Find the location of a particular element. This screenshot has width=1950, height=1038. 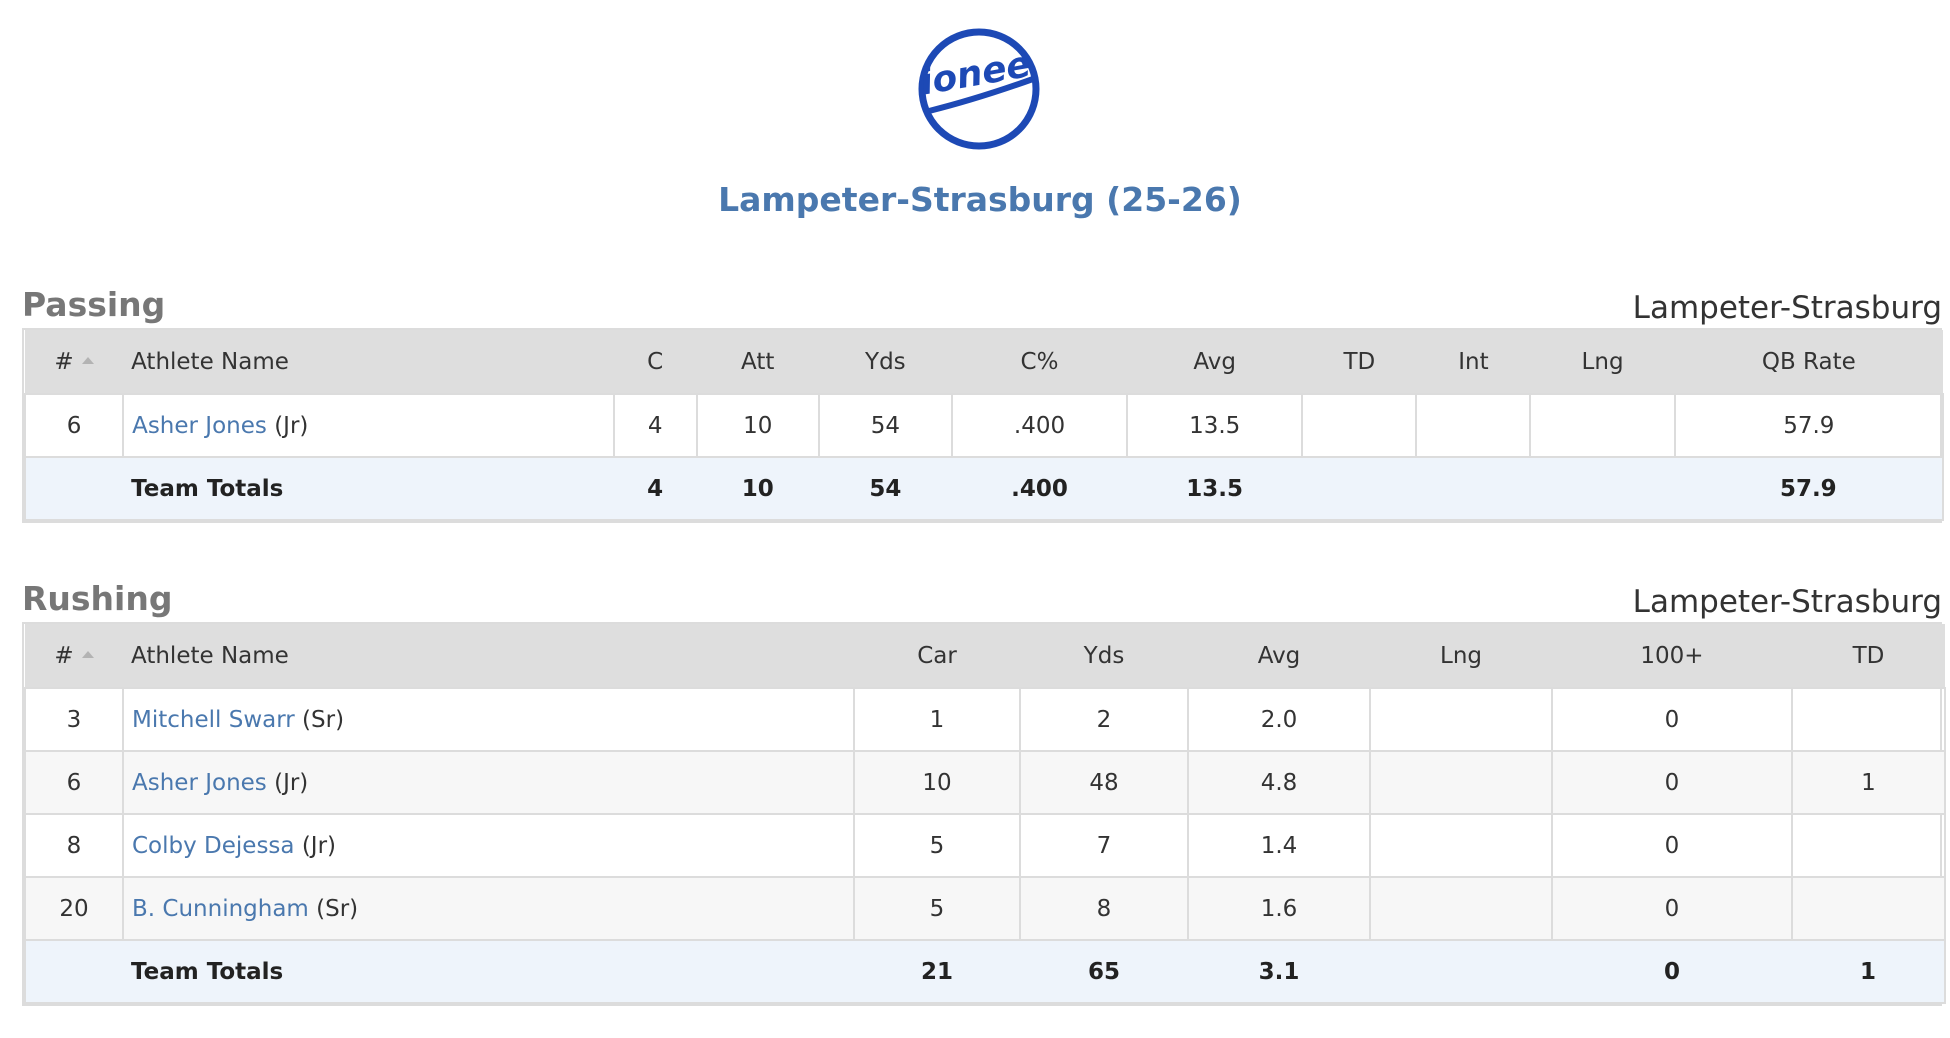

stat-yds: 7 is located at coordinates (1104, 845).